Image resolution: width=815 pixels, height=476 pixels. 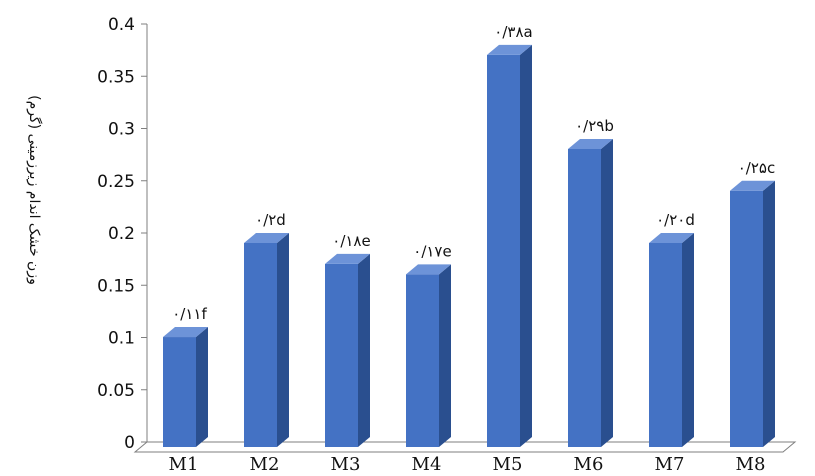 I want to click on data-label: ۰/۲d, so click(x=270, y=220).